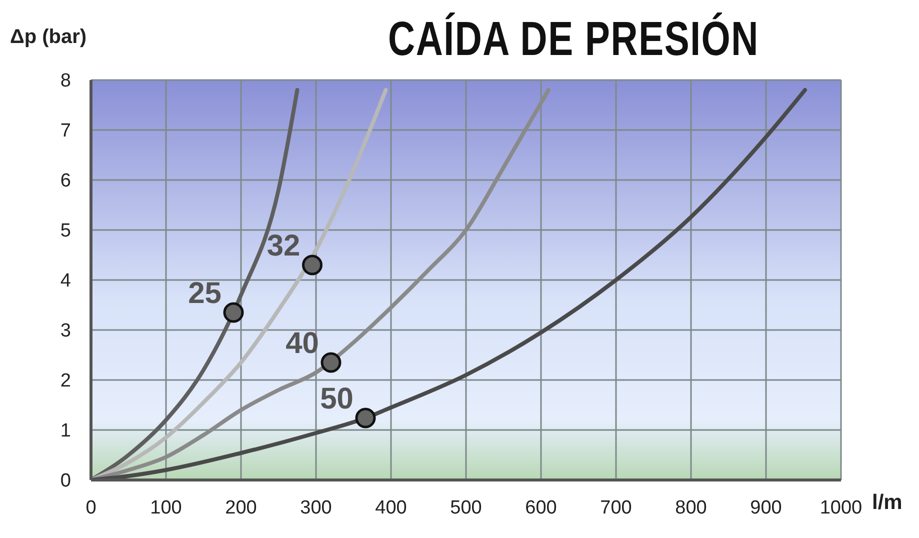  I want to click on x-tick-label: 600, so click(541, 507).